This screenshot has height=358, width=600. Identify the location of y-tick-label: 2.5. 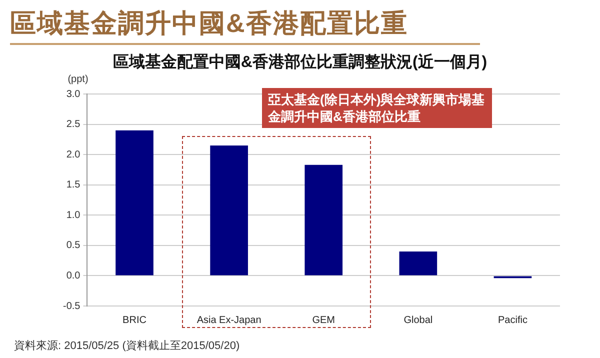
(73, 124).